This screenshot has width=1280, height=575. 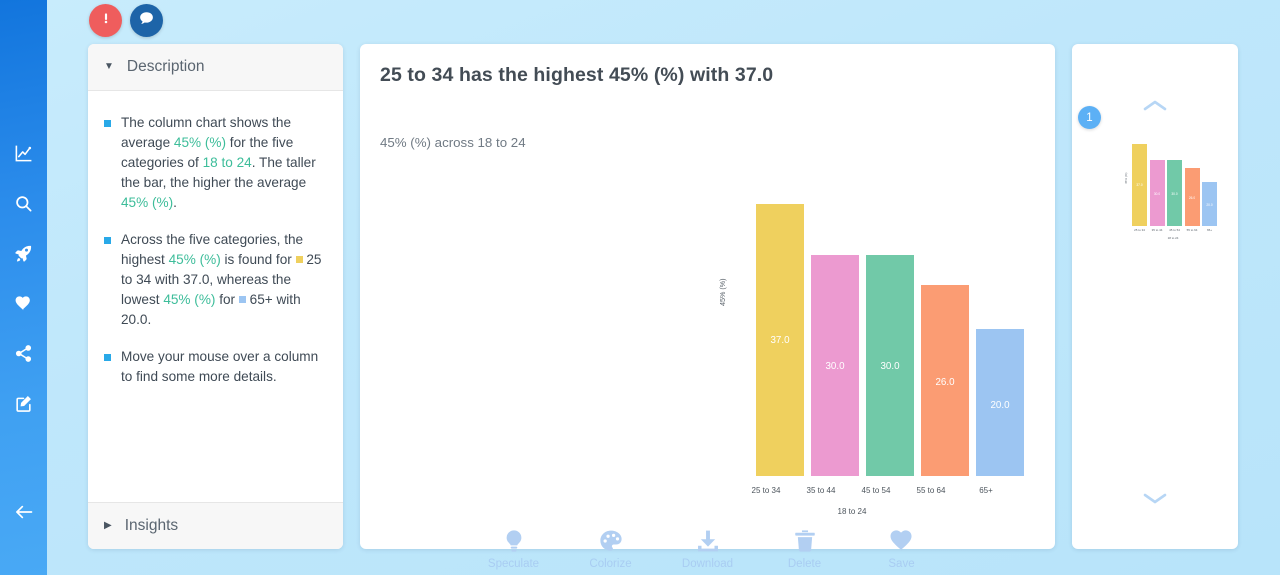 I want to click on save-button: Save, so click(x=901, y=549).